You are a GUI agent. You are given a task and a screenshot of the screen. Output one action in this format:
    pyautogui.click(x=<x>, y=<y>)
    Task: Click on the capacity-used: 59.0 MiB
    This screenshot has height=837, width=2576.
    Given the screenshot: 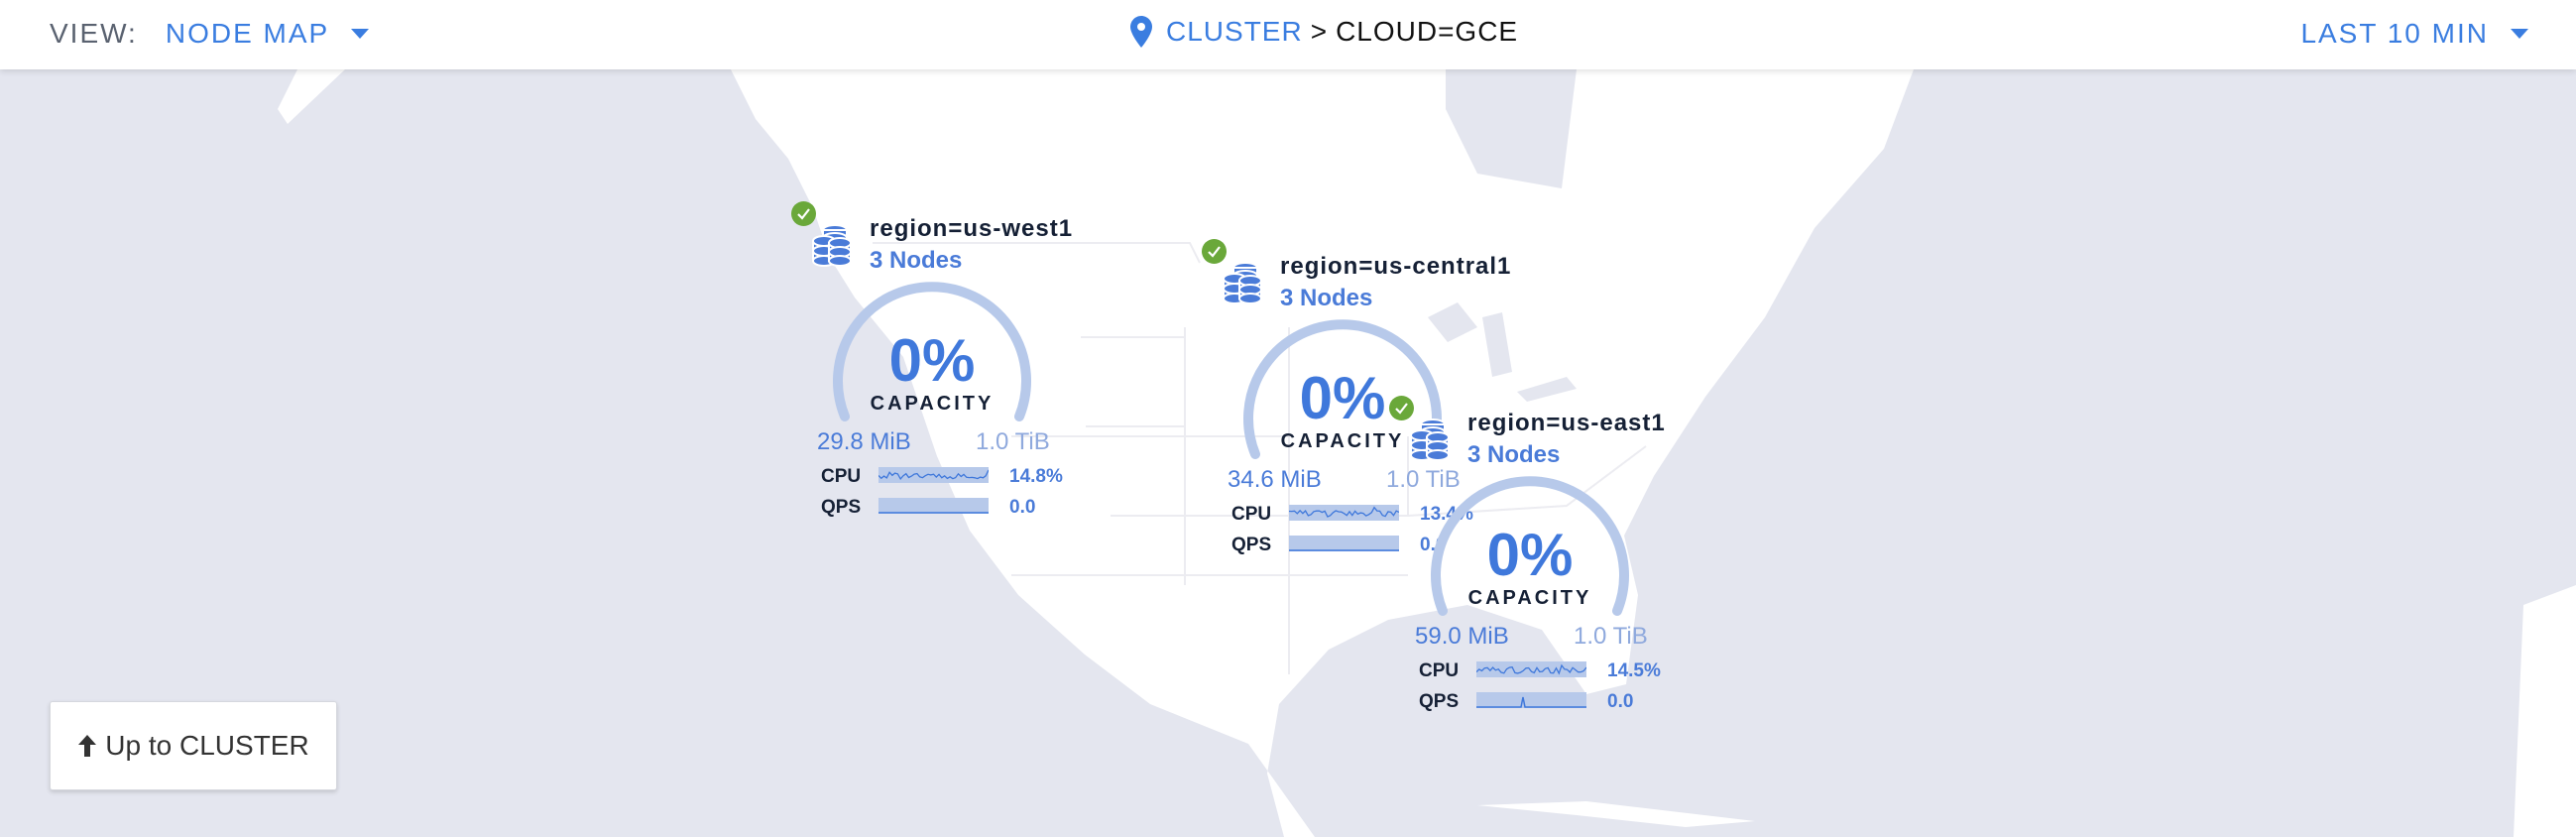 What is the action you would take?
    pyautogui.click(x=1462, y=636)
    